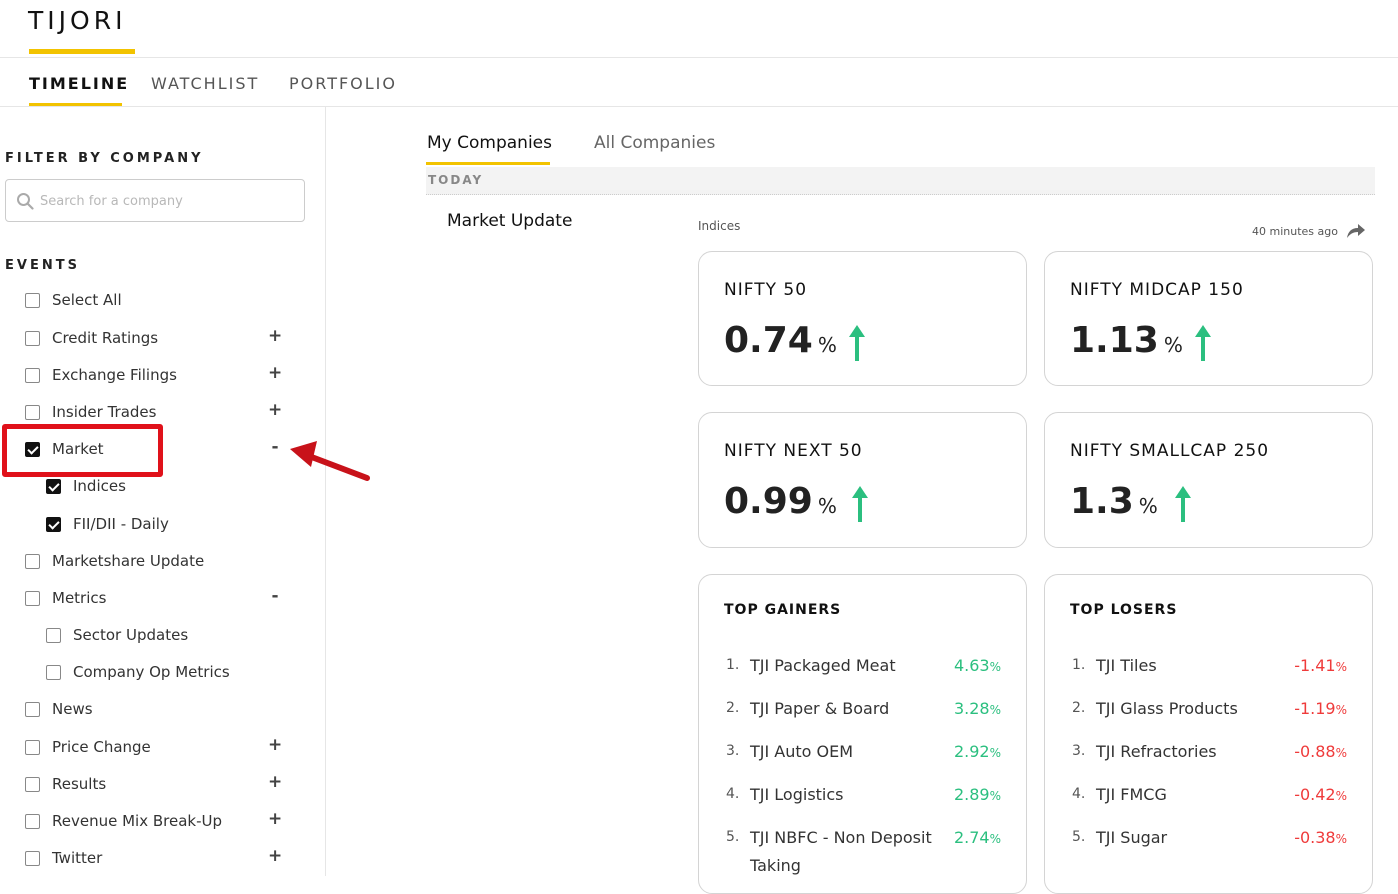 The width and height of the screenshot is (1398, 894). Describe the element at coordinates (456, 180) in the screenshot. I see `day-label: TODAY` at that location.